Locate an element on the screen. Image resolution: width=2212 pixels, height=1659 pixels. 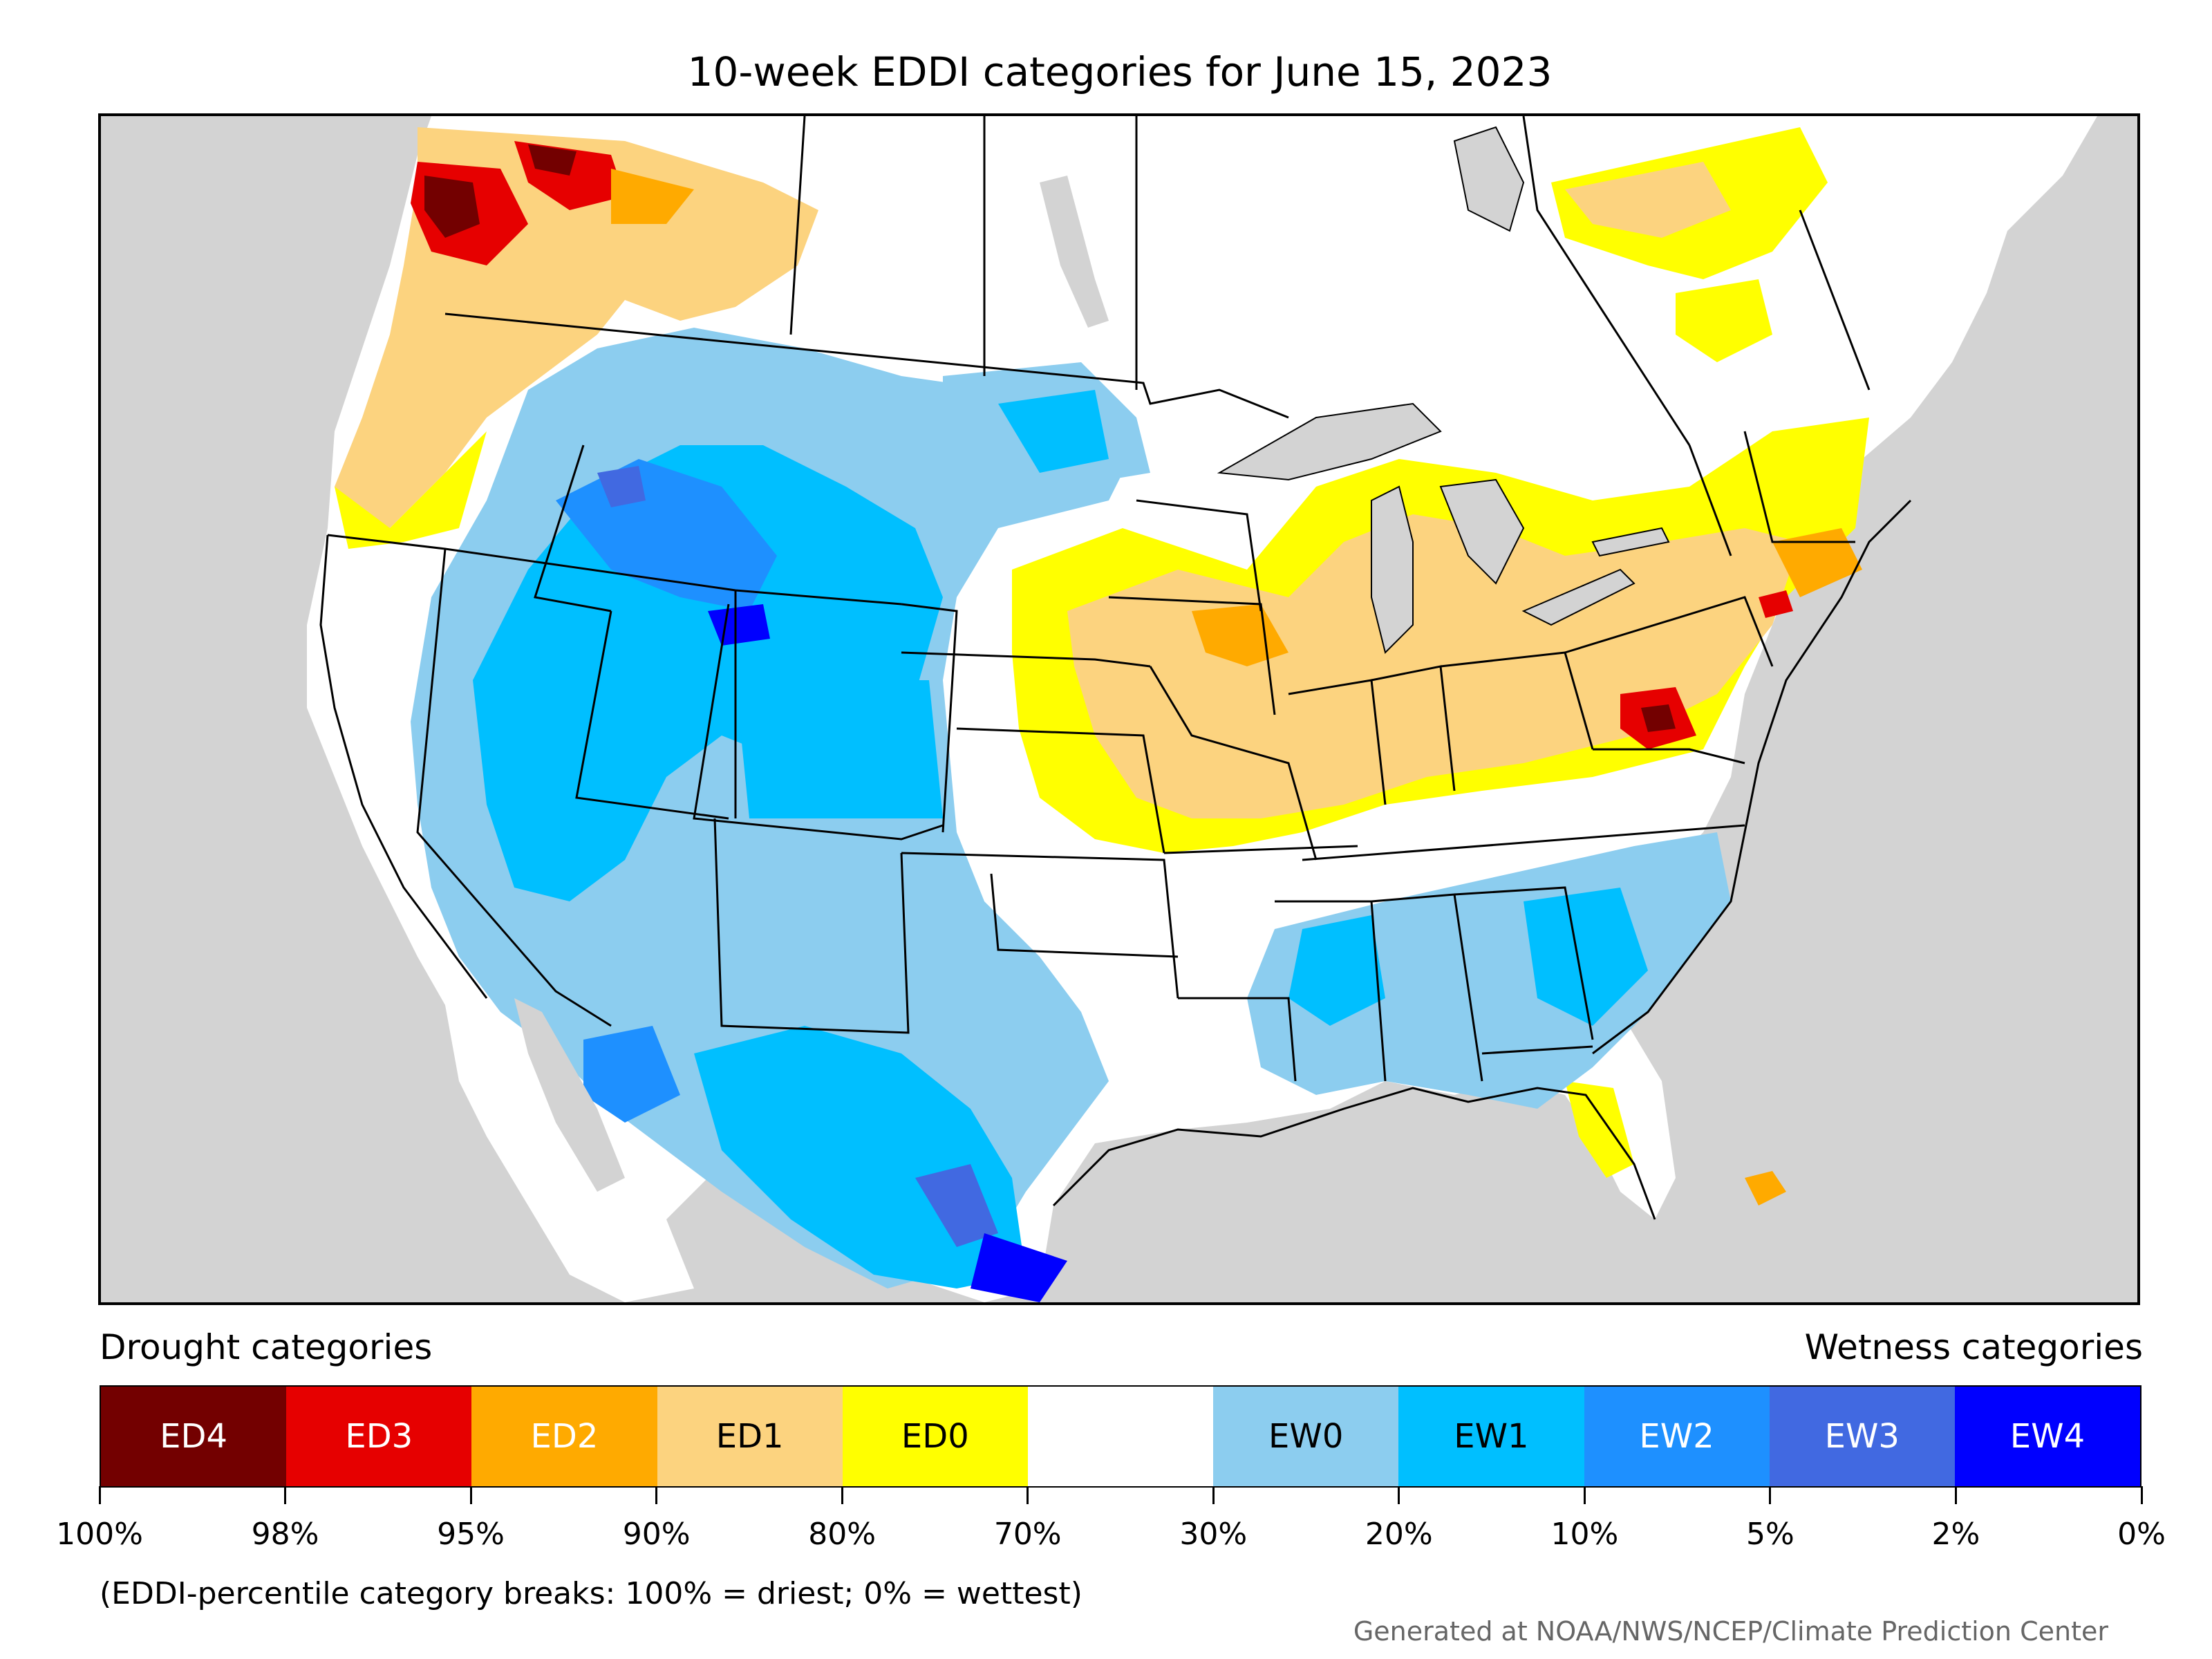
drought-ed0-florida is located at coordinates (1600, 1129).